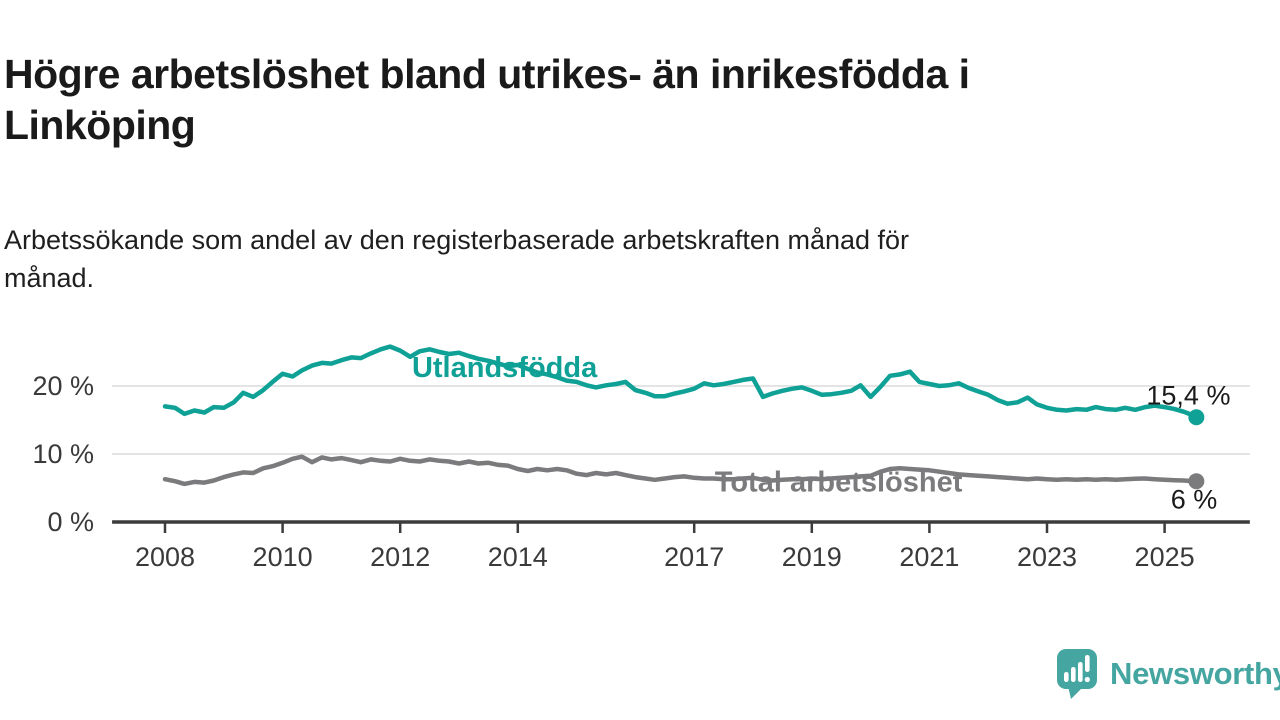 Image resolution: width=1280 pixels, height=720 pixels. I want to click on y-tick-label-10: 10 %, so click(63, 454).